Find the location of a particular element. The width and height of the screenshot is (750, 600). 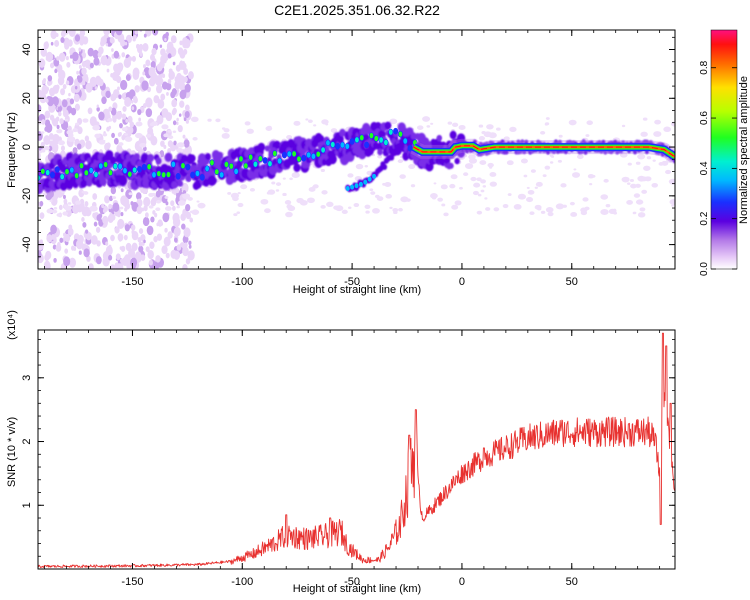

tight-ridge-peak is located at coordinates (544, 151).